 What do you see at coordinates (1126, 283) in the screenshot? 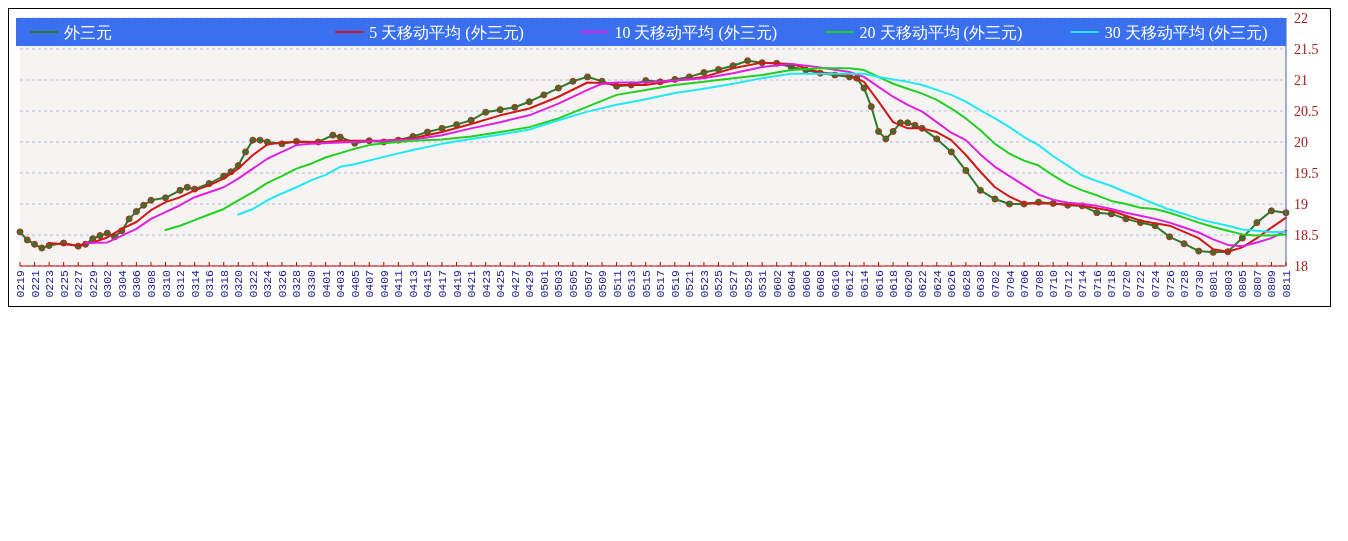
I see `x-tick-label: 0720` at bounding box center [1126, 283].